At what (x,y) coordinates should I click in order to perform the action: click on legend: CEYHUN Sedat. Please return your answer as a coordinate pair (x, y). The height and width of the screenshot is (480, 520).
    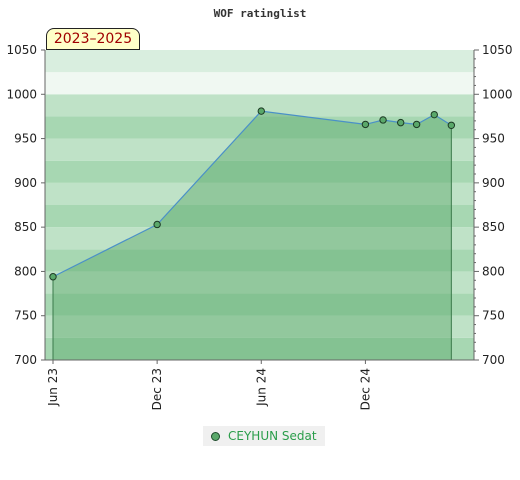
    Looking at the image, I should click on (264, 436).